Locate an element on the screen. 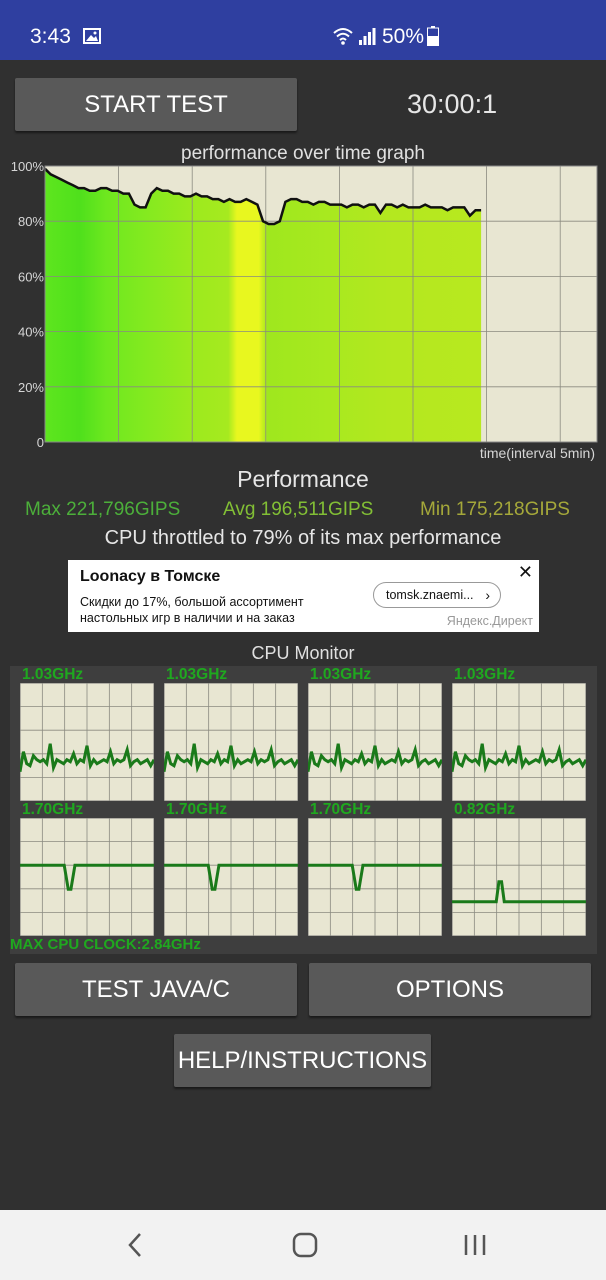 The height and width of the screenshot is (1280, 606). status-time: 3:43 is located at coordinates (50, 36).